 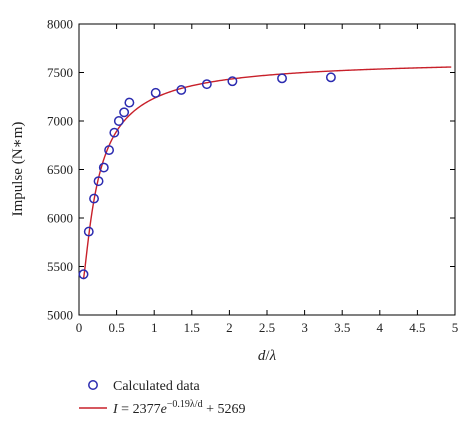 I want to click on legend-marker-circle, so click(x=93, y=385).